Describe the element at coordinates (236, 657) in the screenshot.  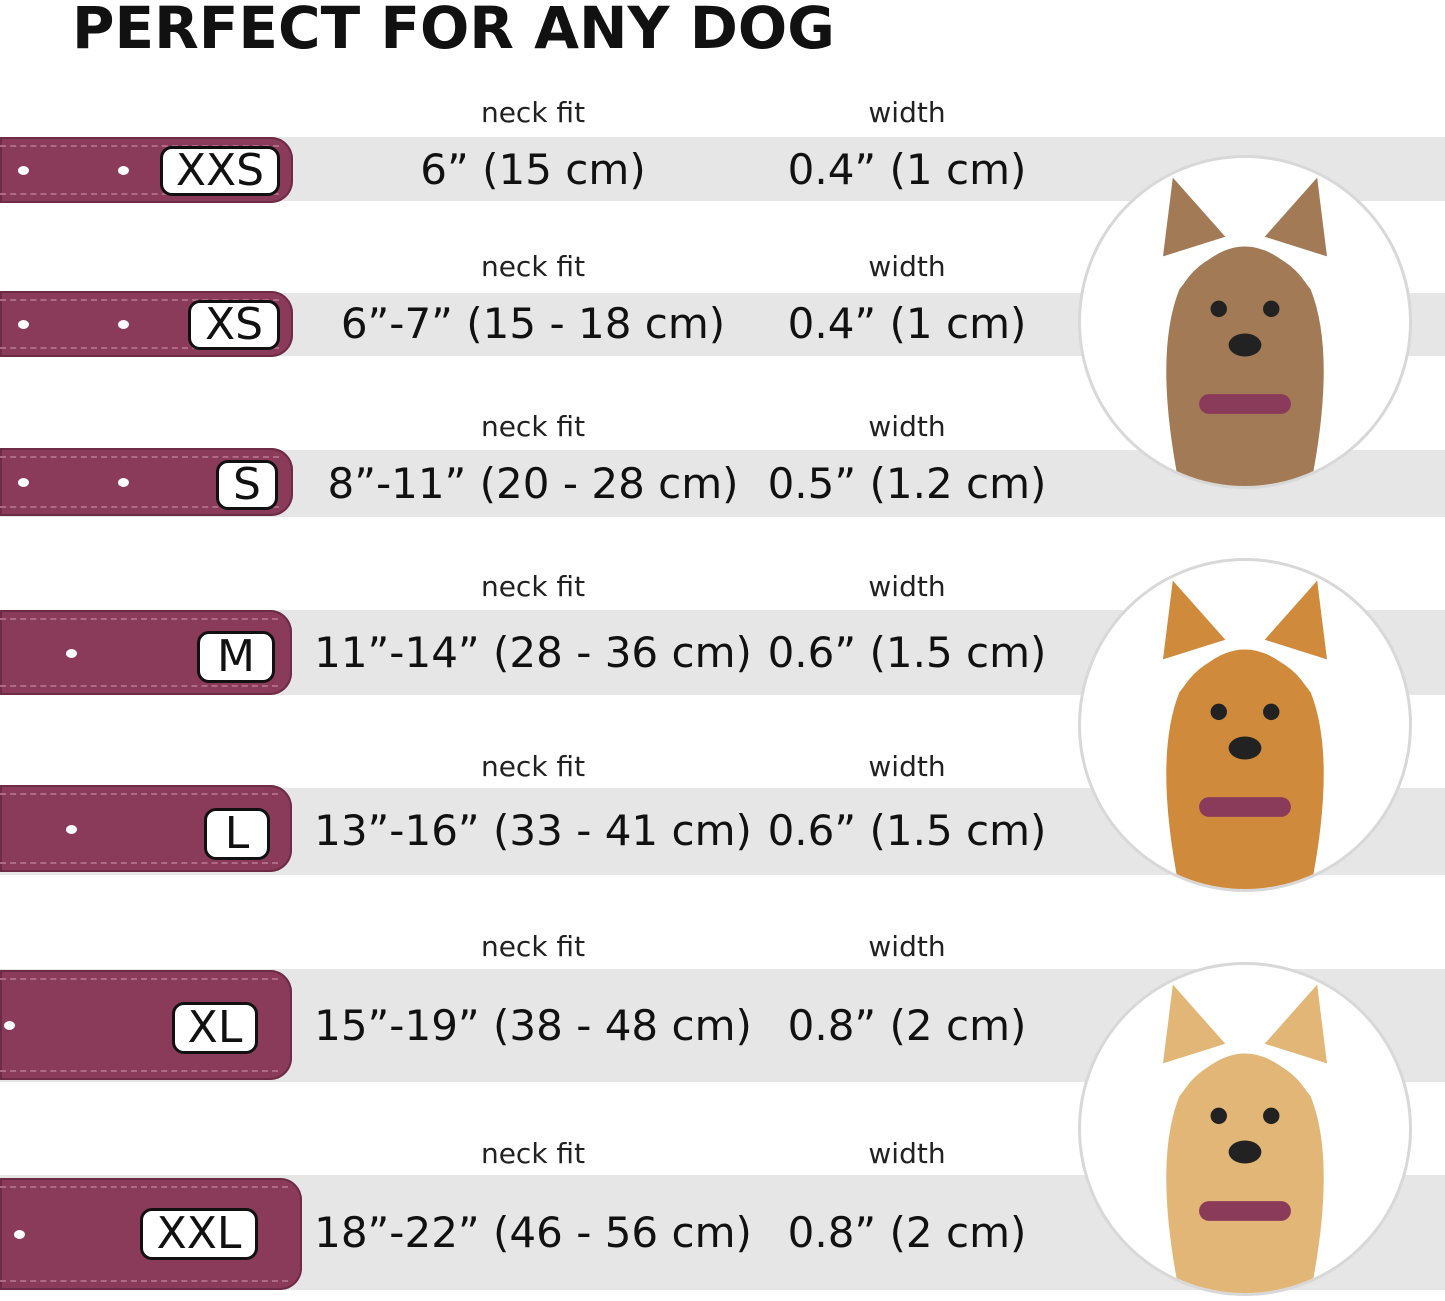
I see `size-tag: M` at that location.